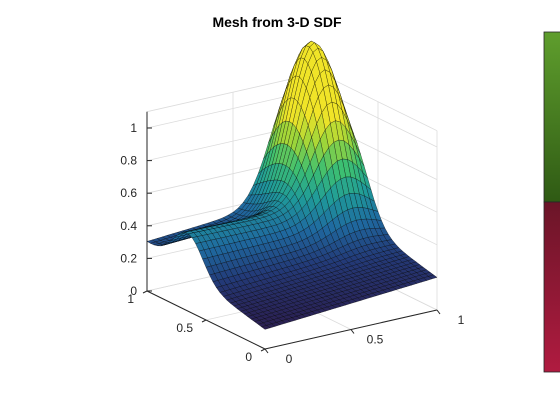  What do you see at coordinates (551, 287) in the screenshot?
I see `colorbar-lower` at bounding box center [551, 287].